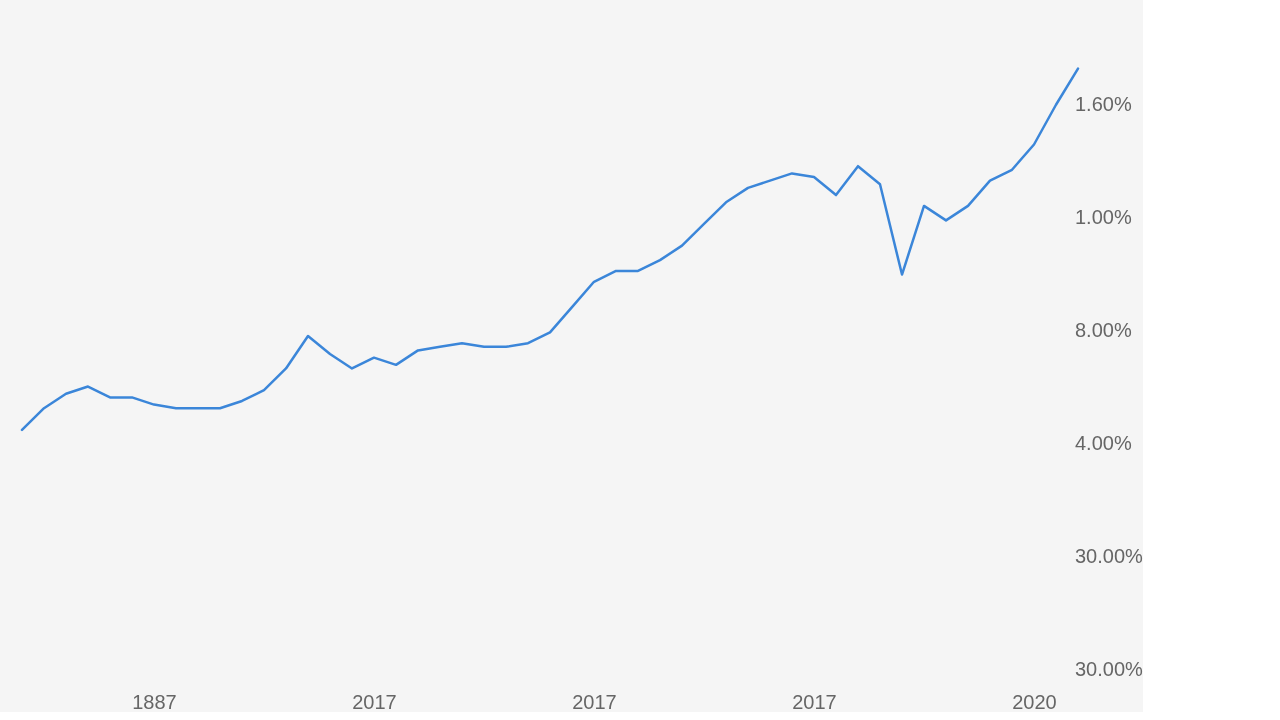  What do you see at coordinates (154, 701) in the screenshot?
I see `x-tick-label: 1887` at bounding box center [154, 701].